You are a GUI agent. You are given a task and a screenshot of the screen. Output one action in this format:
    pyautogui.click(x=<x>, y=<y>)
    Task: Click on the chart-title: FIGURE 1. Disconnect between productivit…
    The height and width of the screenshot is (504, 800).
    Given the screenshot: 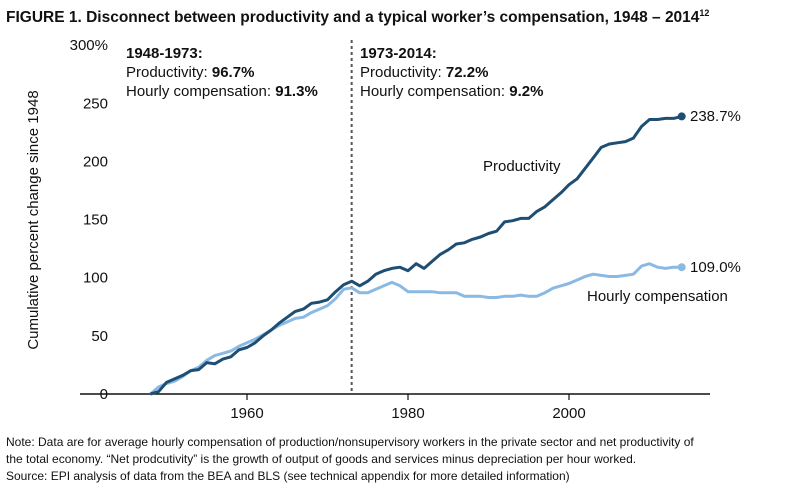 What is the action you would take?
    pyautogui.click(x=357, y=17)
    